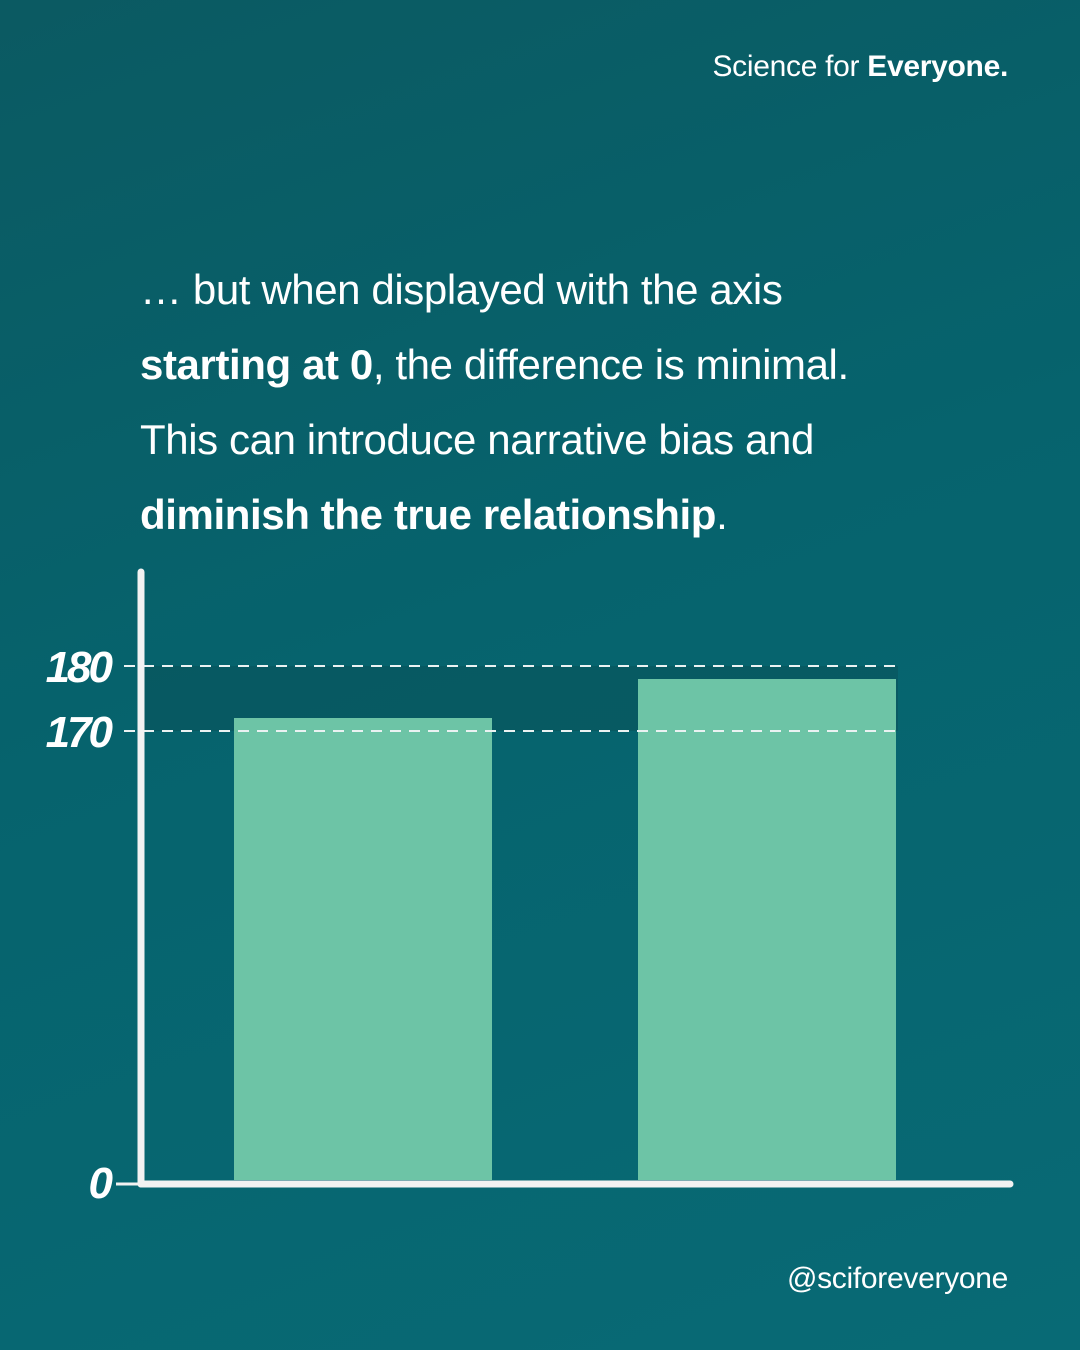 The width and height of the screenshot is (1080, 1350). I want to click on brand-prefix: Science for, so click(790, 66).